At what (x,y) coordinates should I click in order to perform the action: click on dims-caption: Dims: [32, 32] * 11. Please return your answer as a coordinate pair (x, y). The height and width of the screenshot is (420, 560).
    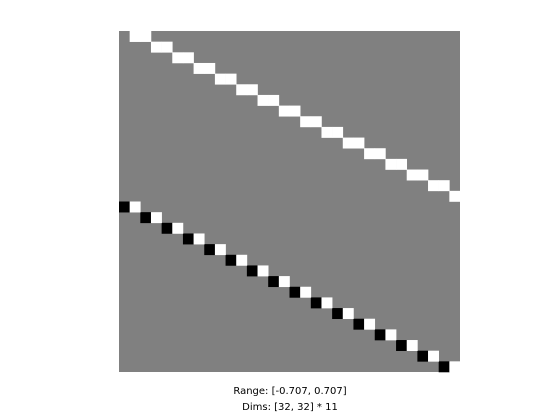
    Looking at the image, I should click on (290, 407).